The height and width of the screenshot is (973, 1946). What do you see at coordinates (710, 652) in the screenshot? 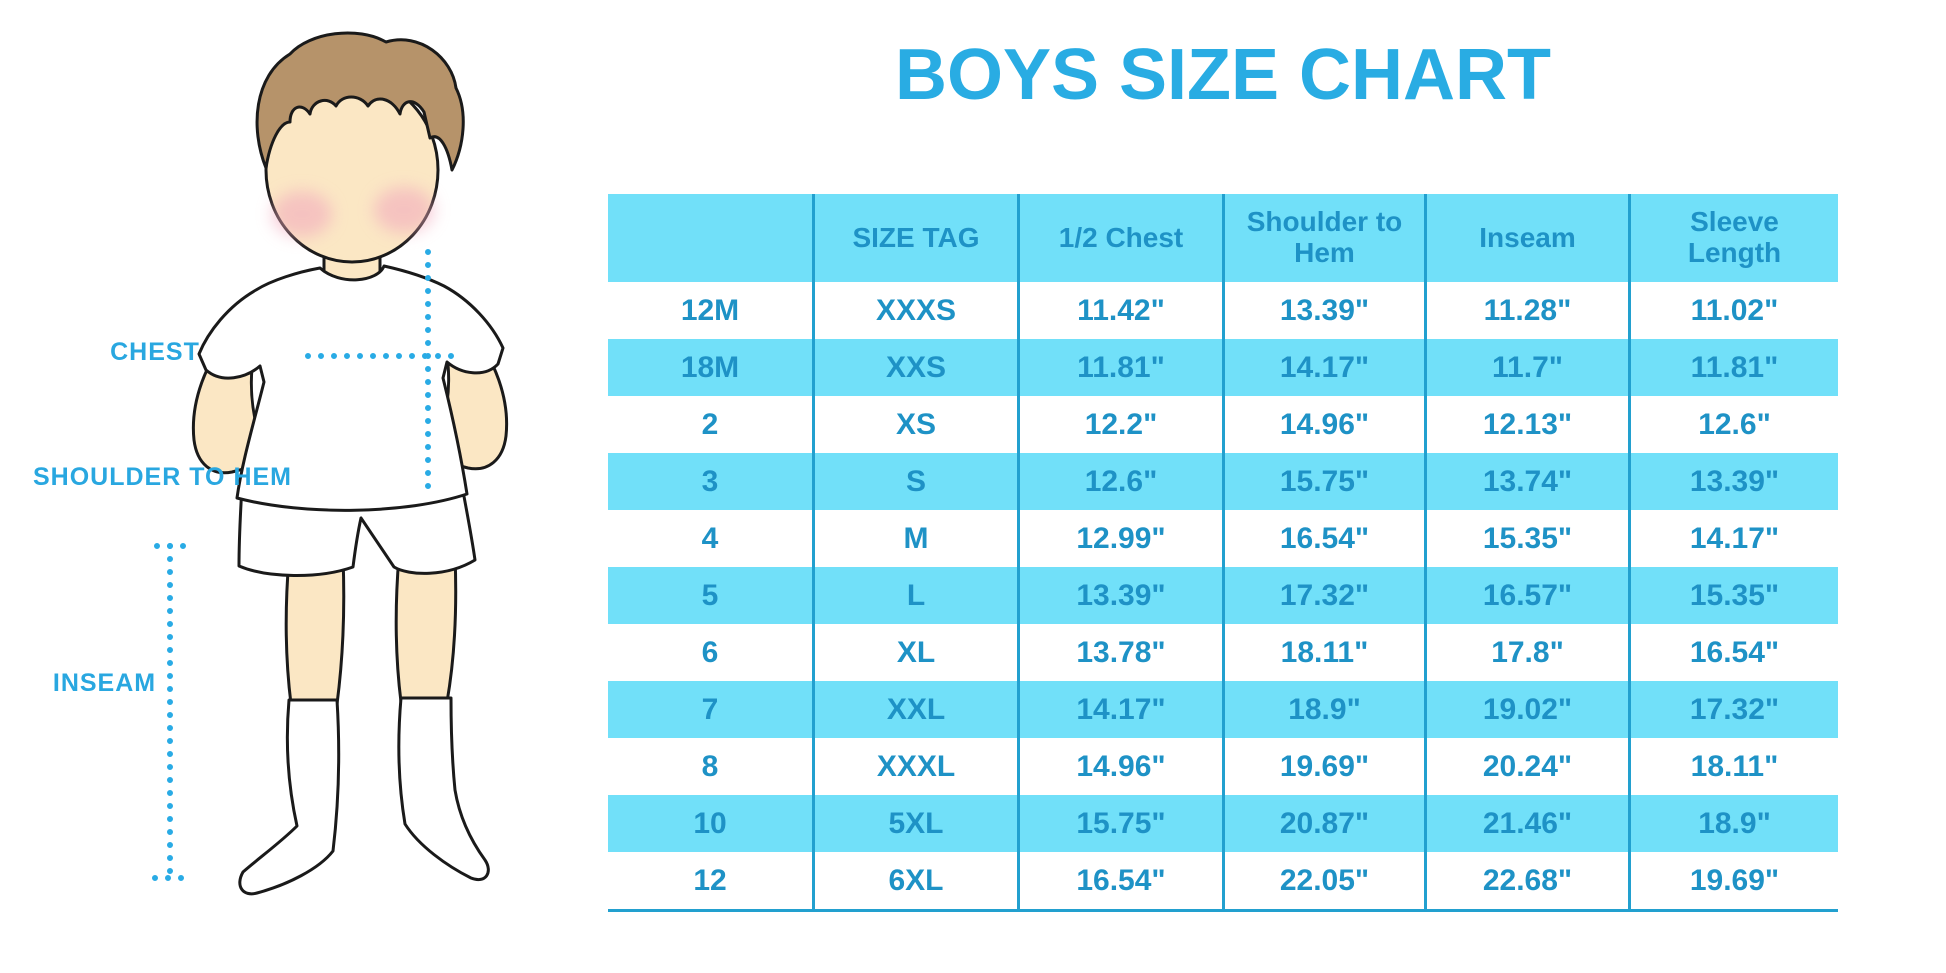
I see `table-cell: 6` at bounding box center [710, 652].